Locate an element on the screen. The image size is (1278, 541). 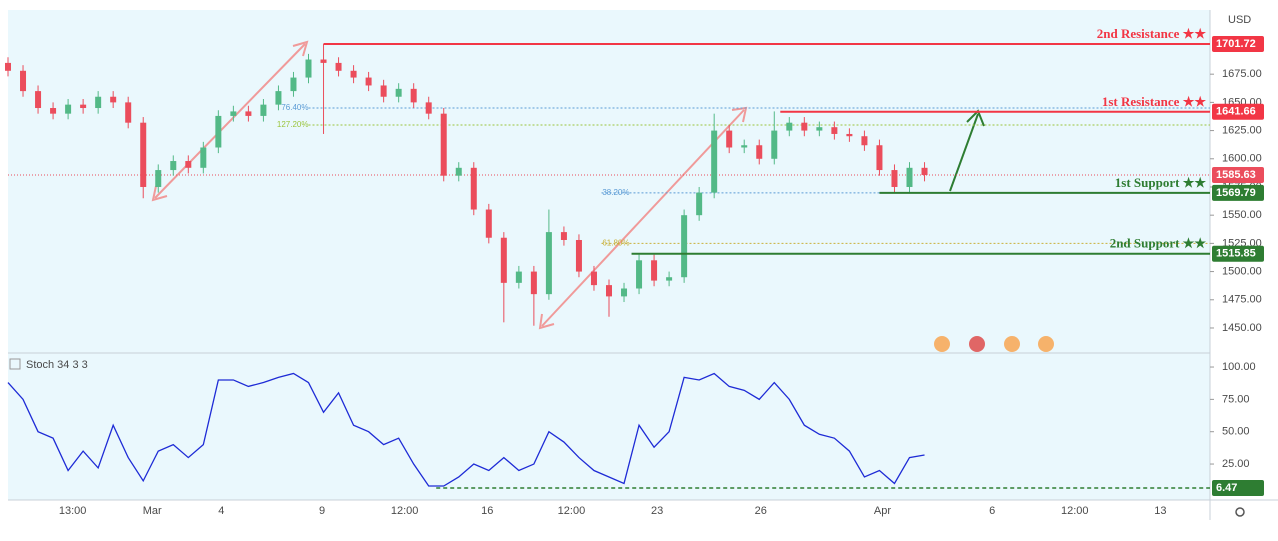
event-icons is located at coordinates (994, 344).